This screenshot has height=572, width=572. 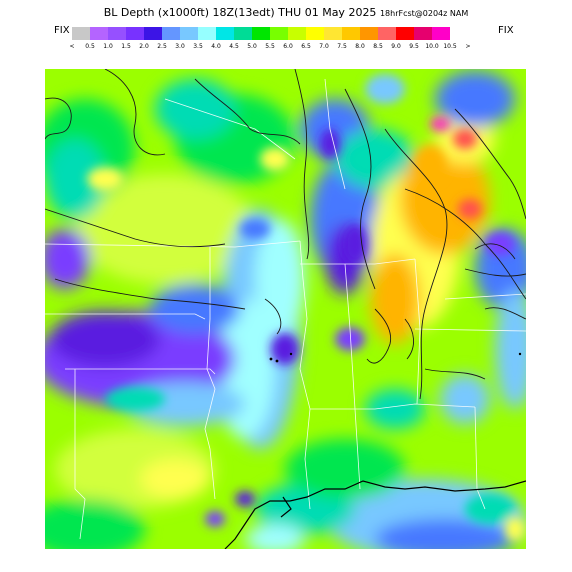 What do you see at coordinates (324, 46) in the screenshot?
I see `colorbar-tick-label: 7.0` at bounding box center [324, 46].